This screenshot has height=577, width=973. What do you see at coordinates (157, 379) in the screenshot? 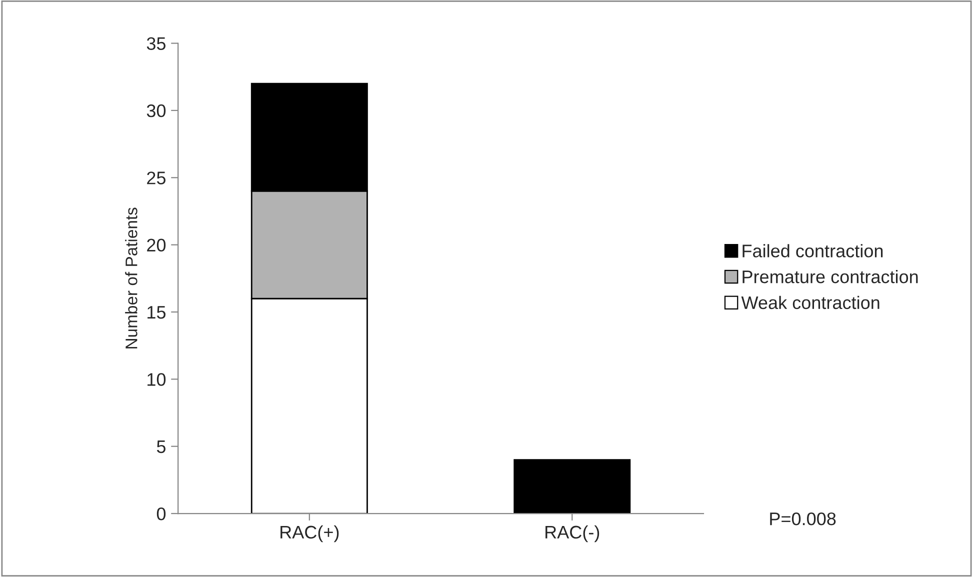
I see `y-tick-label: 10` at bounding box center [157, 379].